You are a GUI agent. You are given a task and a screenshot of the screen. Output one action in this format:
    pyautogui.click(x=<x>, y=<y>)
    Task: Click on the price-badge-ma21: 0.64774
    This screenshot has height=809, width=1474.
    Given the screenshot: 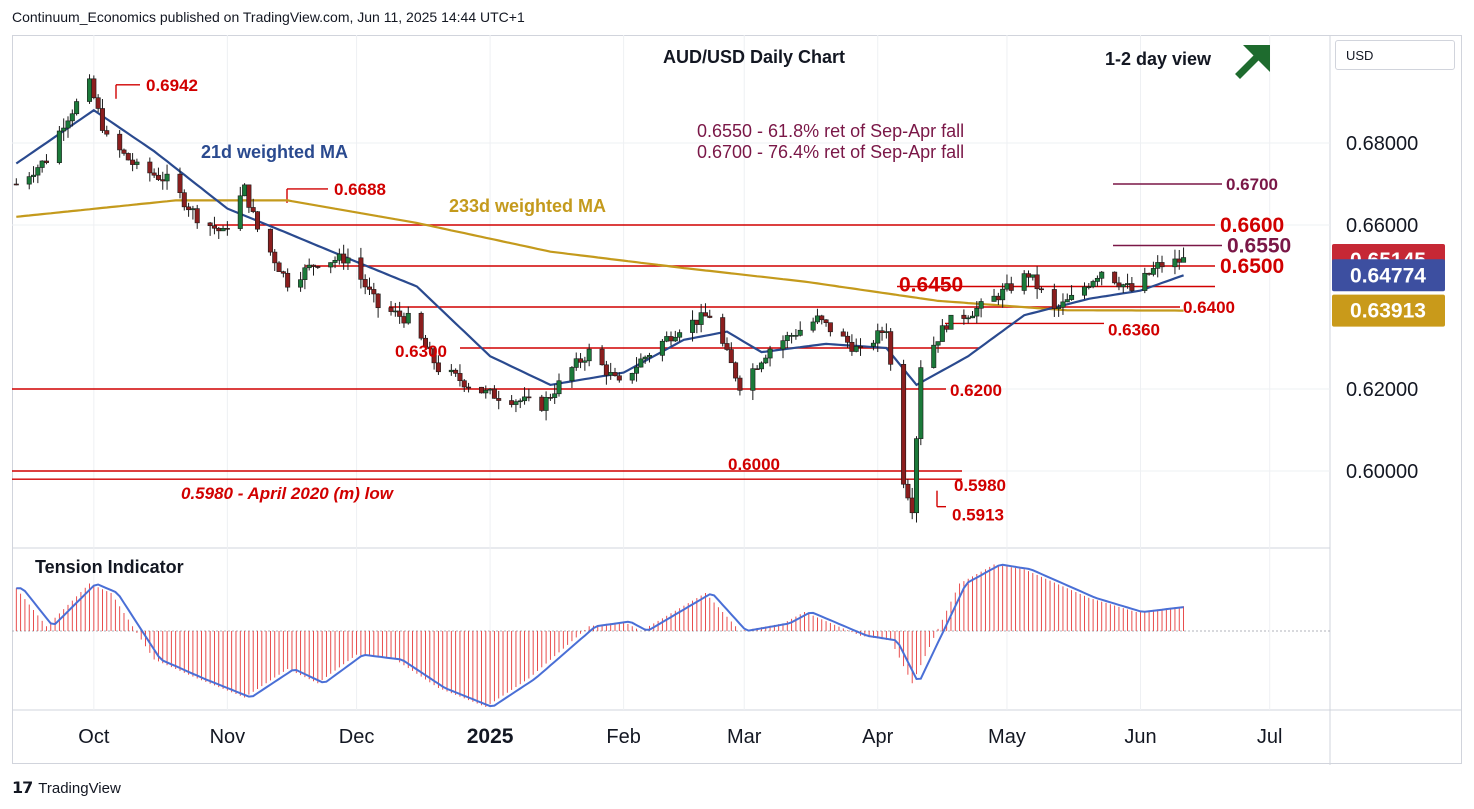 What is the action you would take?
    pyautogui.click(x=1388, y=275)
    